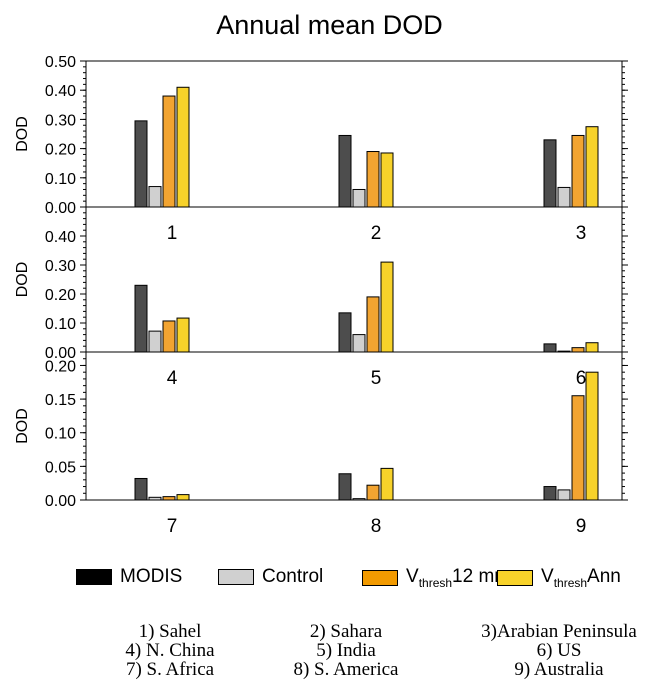 The image size is (659, 680). Describe the element at coordinates (581, 526) in the screenshot. I see `category-label: 9` at that location.